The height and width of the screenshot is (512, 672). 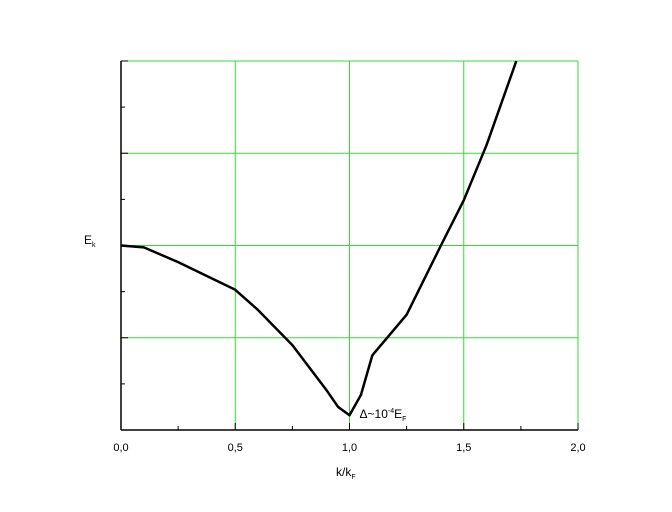 What do you see at coordinates (346, 473) in the screenshot?
I see `x-axis-label: k/kF` at bounding box center [346, 473].